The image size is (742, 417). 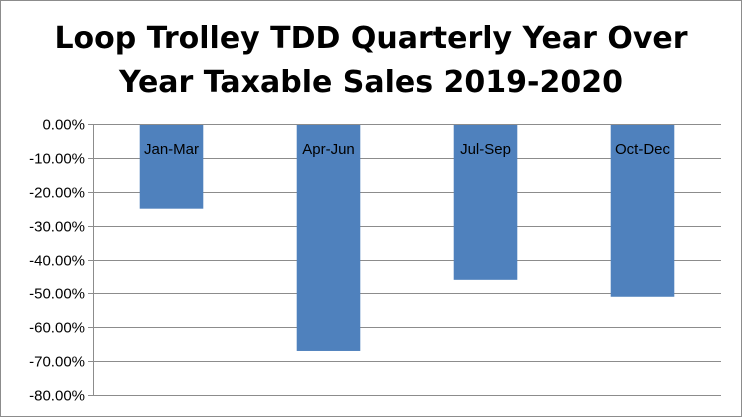 I want to click on y-tick-label: -60.00%, so click(x=57, y=328).